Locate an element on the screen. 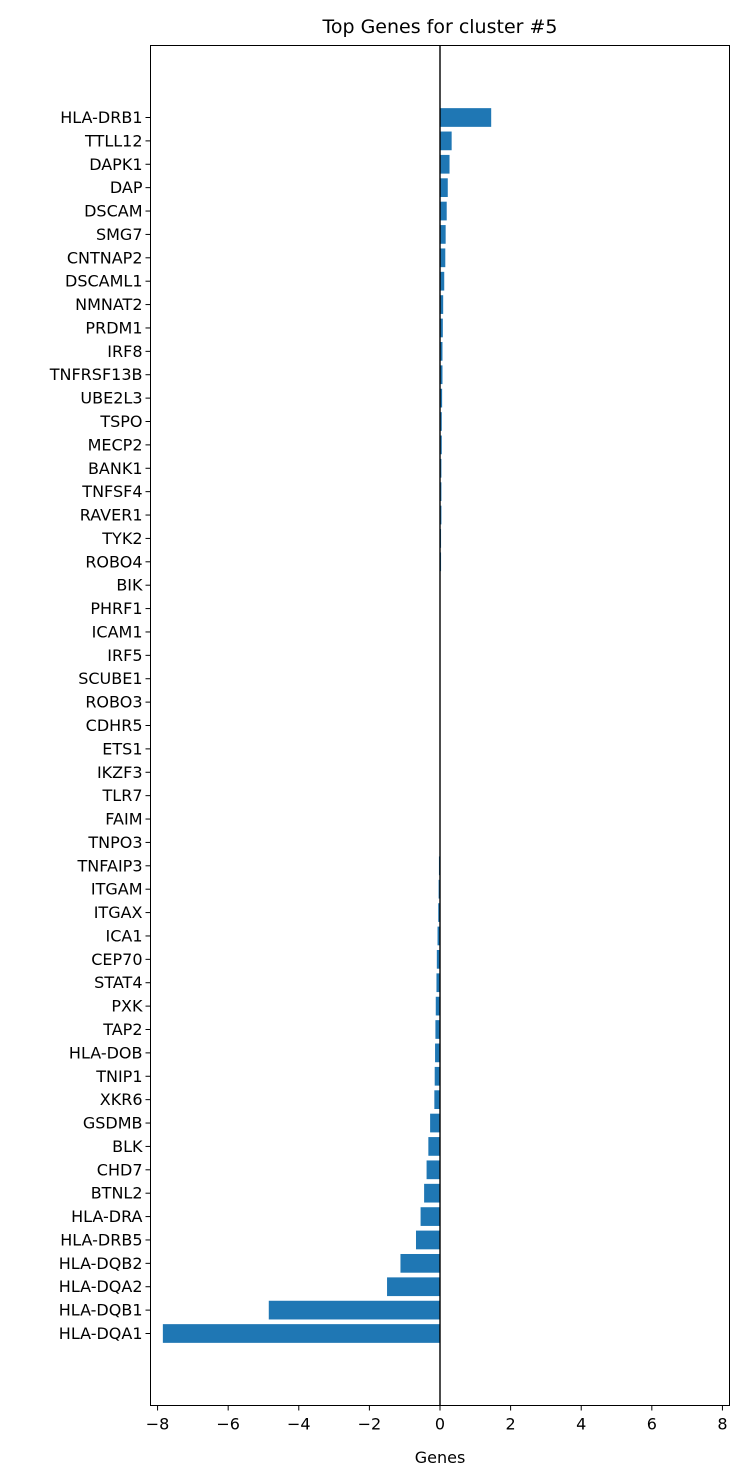 This screenshot has width=747, height=1483. bar-ttll12 is located at coordinates (446, 141).